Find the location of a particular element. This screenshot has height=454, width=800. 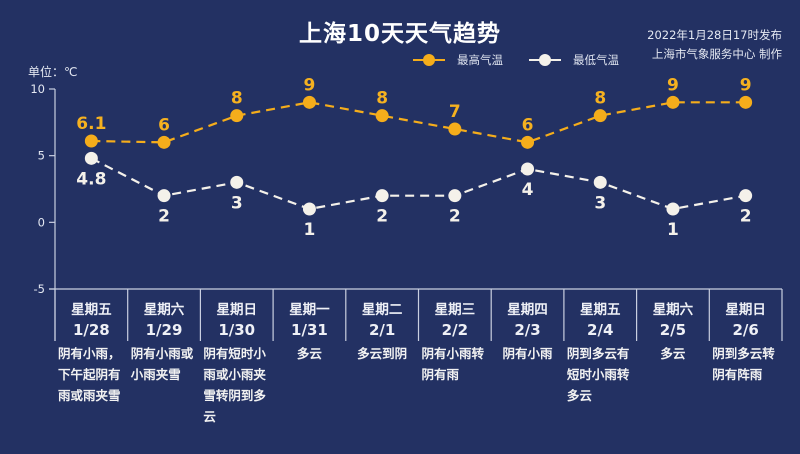

unit-label: 单位：℃ is located at coordinates (53, 72).